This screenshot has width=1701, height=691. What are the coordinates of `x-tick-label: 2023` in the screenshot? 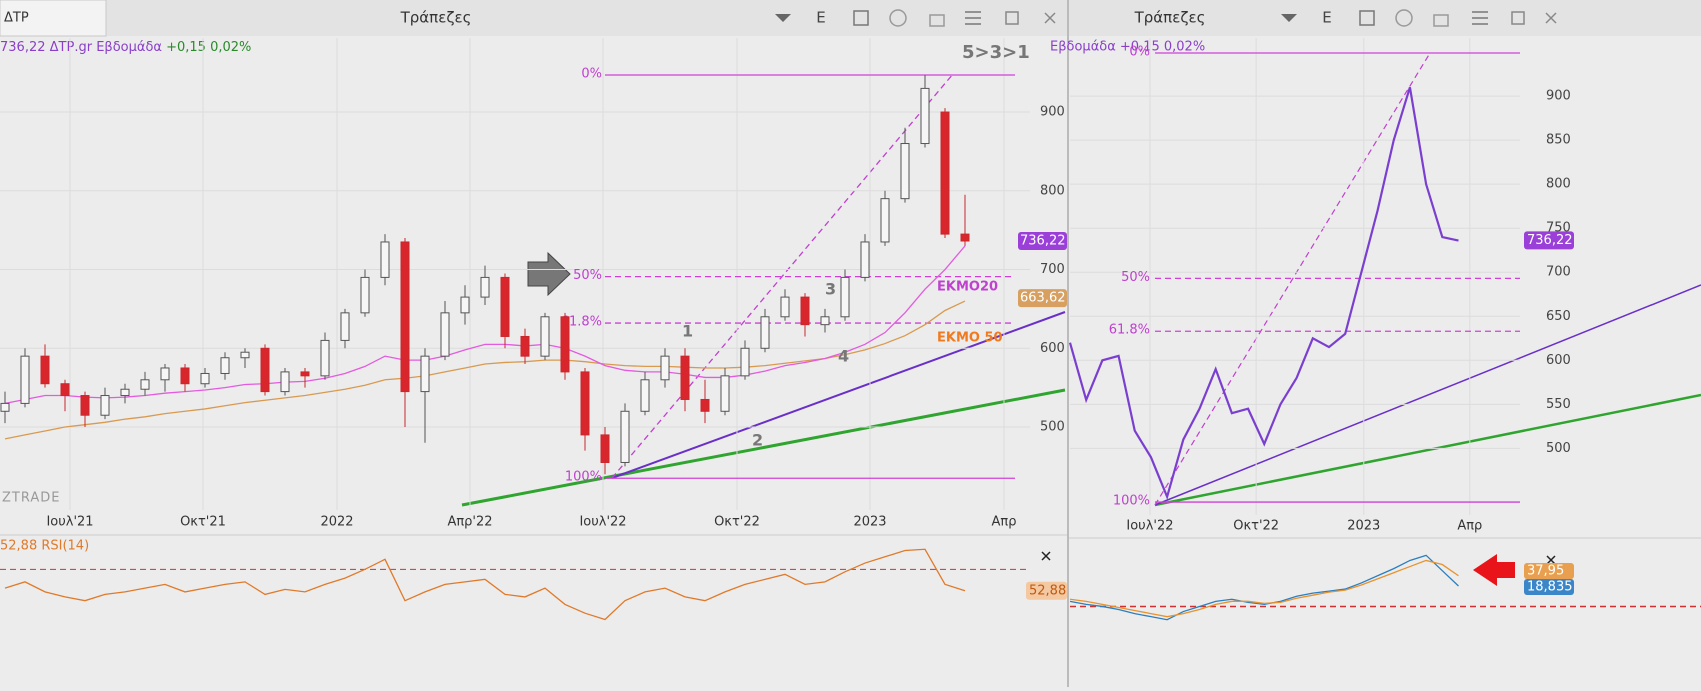 It's located at (869, 522).